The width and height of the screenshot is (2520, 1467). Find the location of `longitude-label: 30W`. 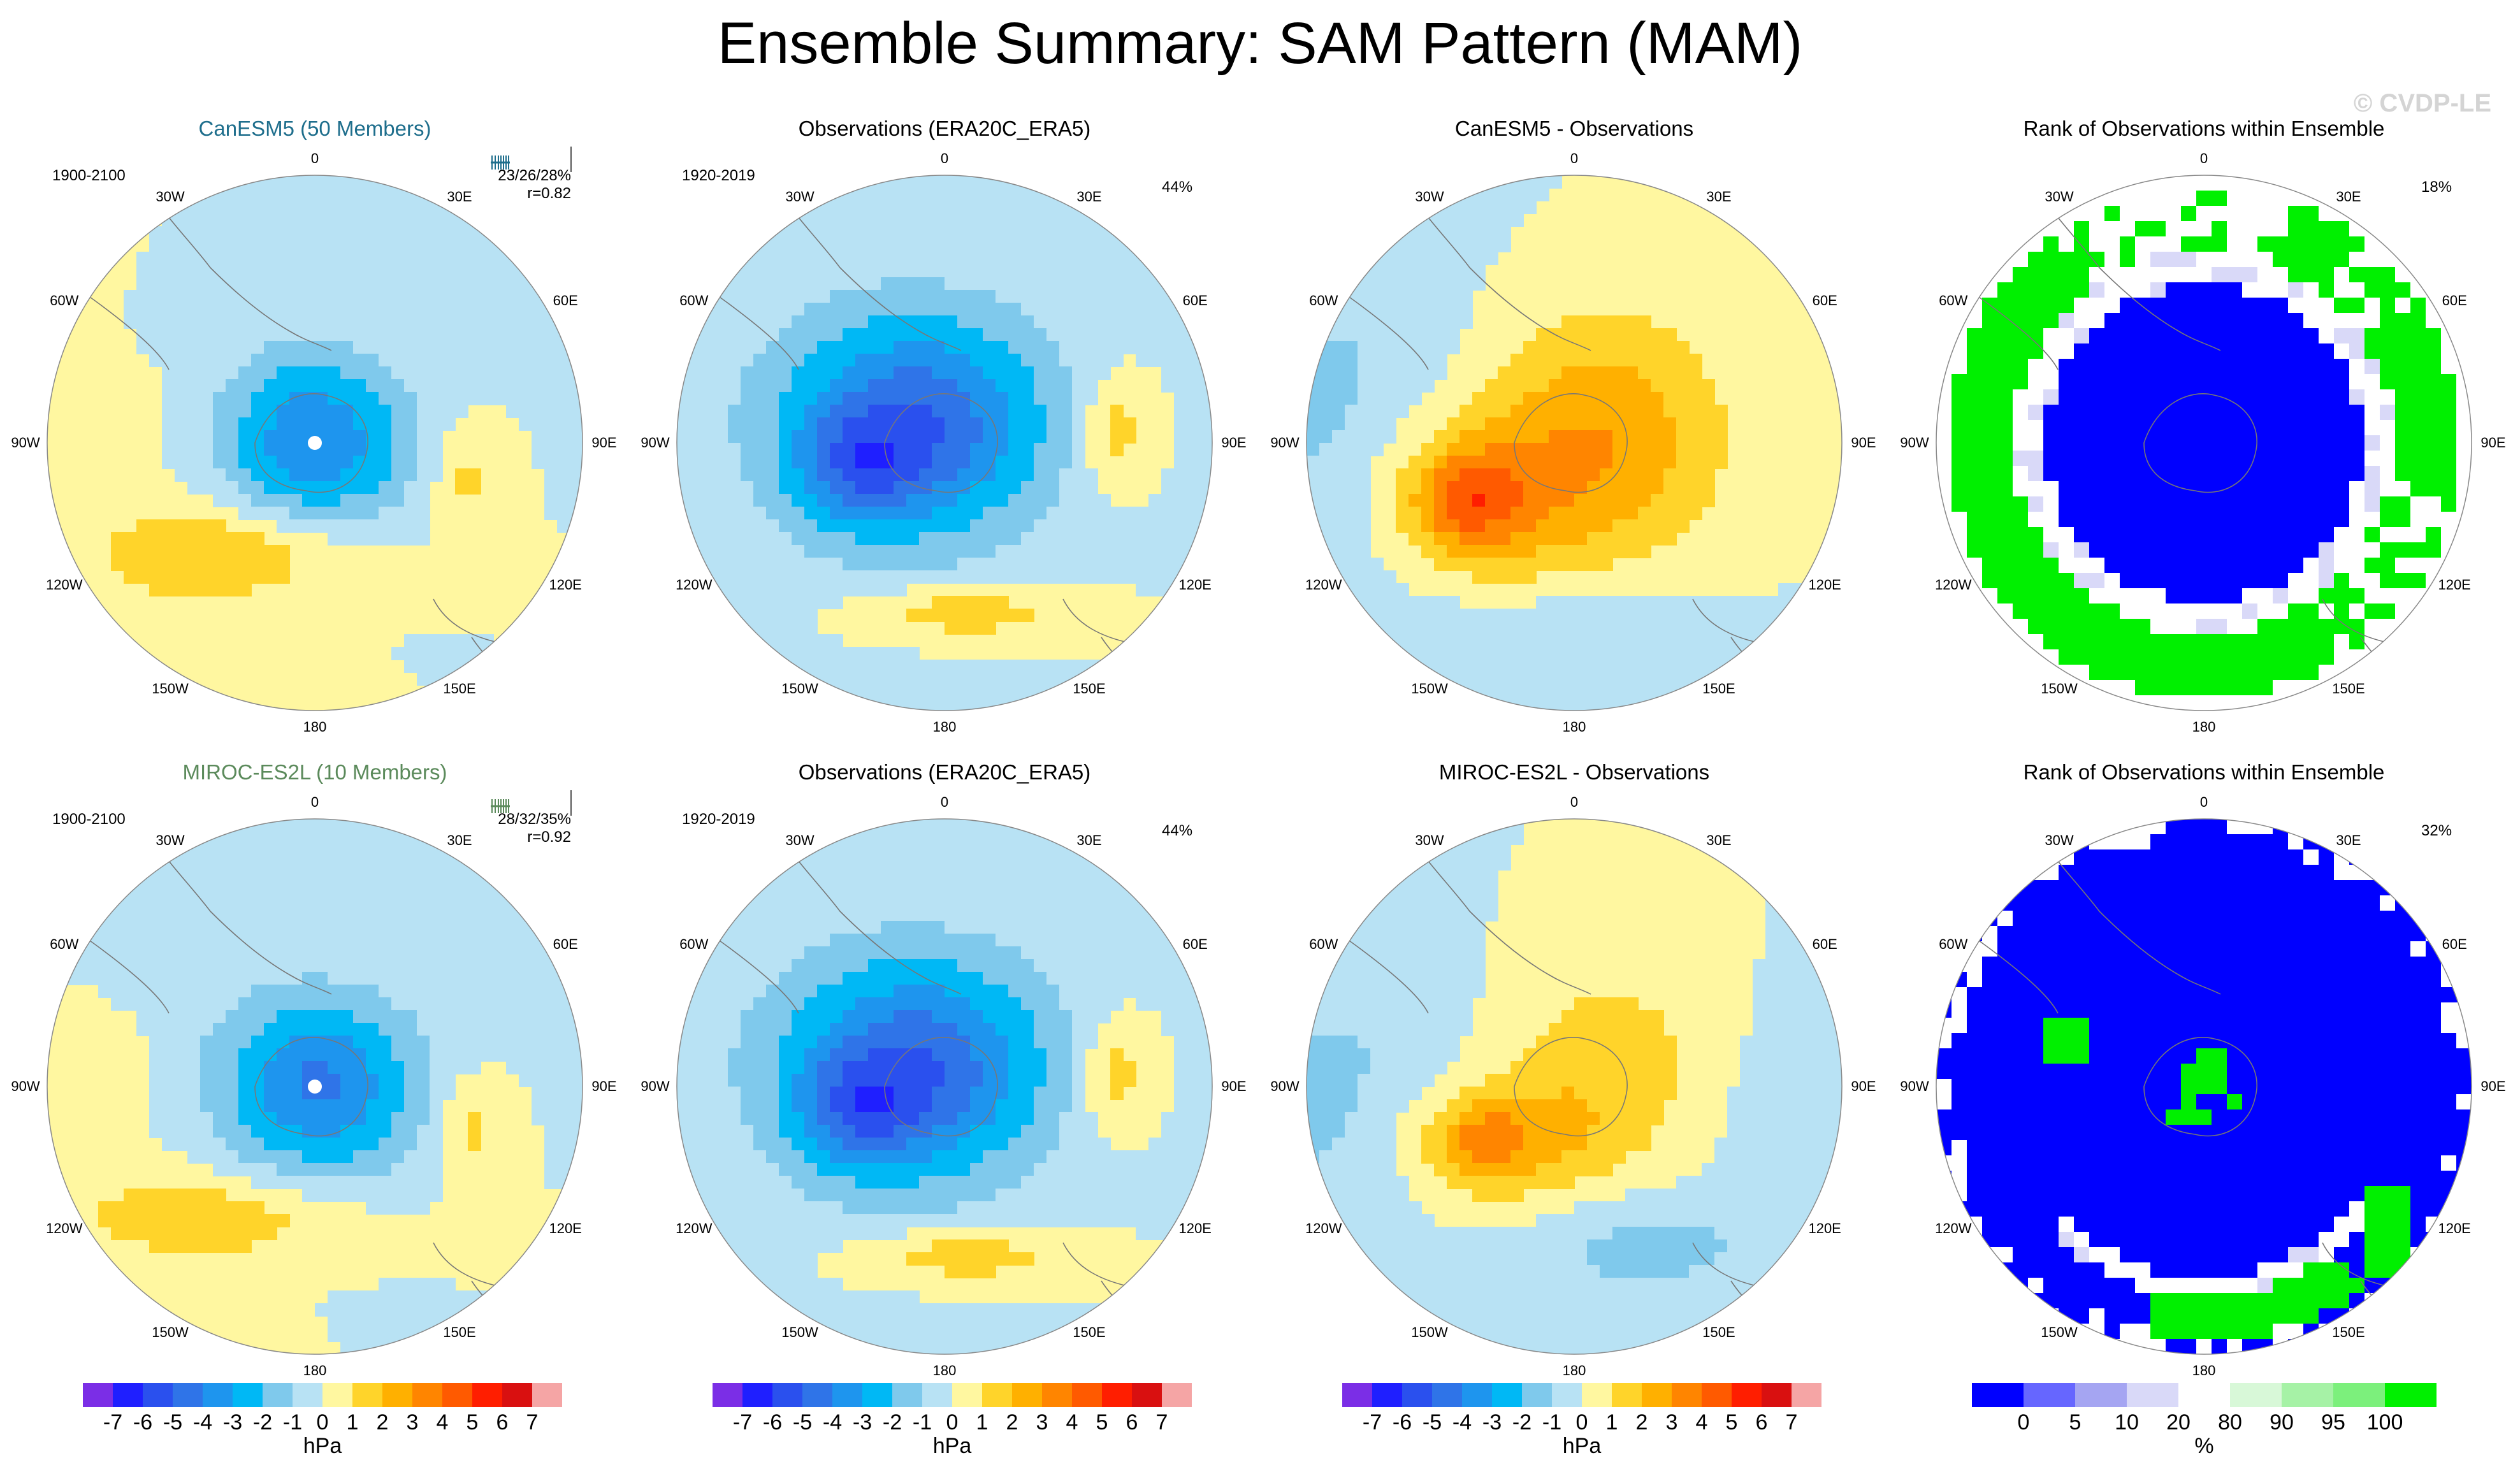

longitude-label: 30W is located at coordinates (170, 196).